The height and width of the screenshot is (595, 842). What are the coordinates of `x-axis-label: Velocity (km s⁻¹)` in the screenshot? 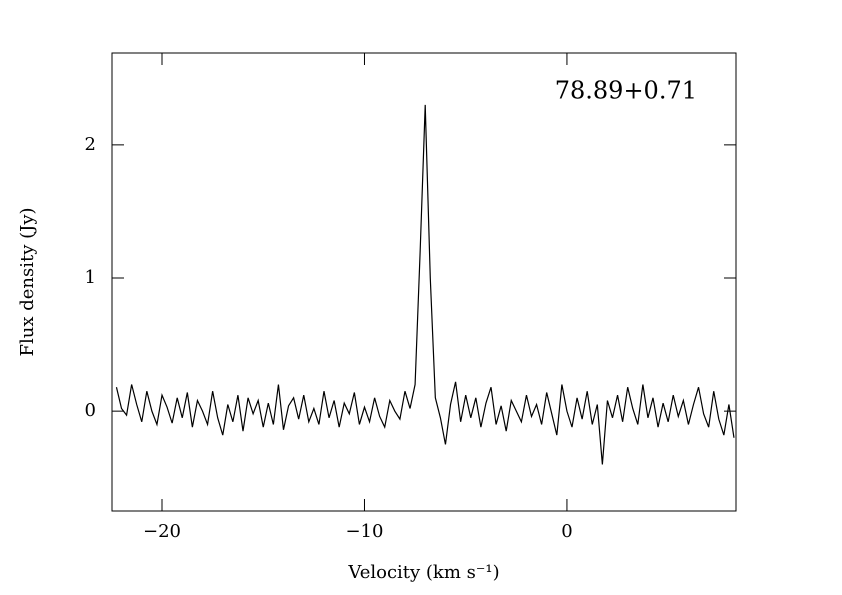 It's located at (423, 572).